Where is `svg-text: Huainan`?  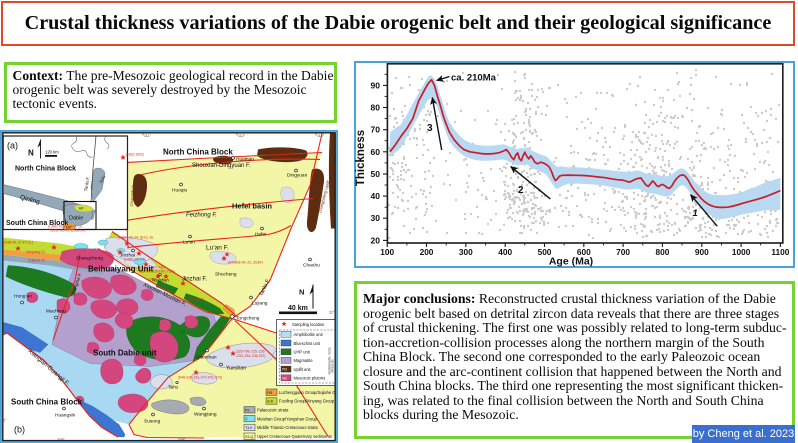 svg-text: Huainan is located at coordinates (245, 159).